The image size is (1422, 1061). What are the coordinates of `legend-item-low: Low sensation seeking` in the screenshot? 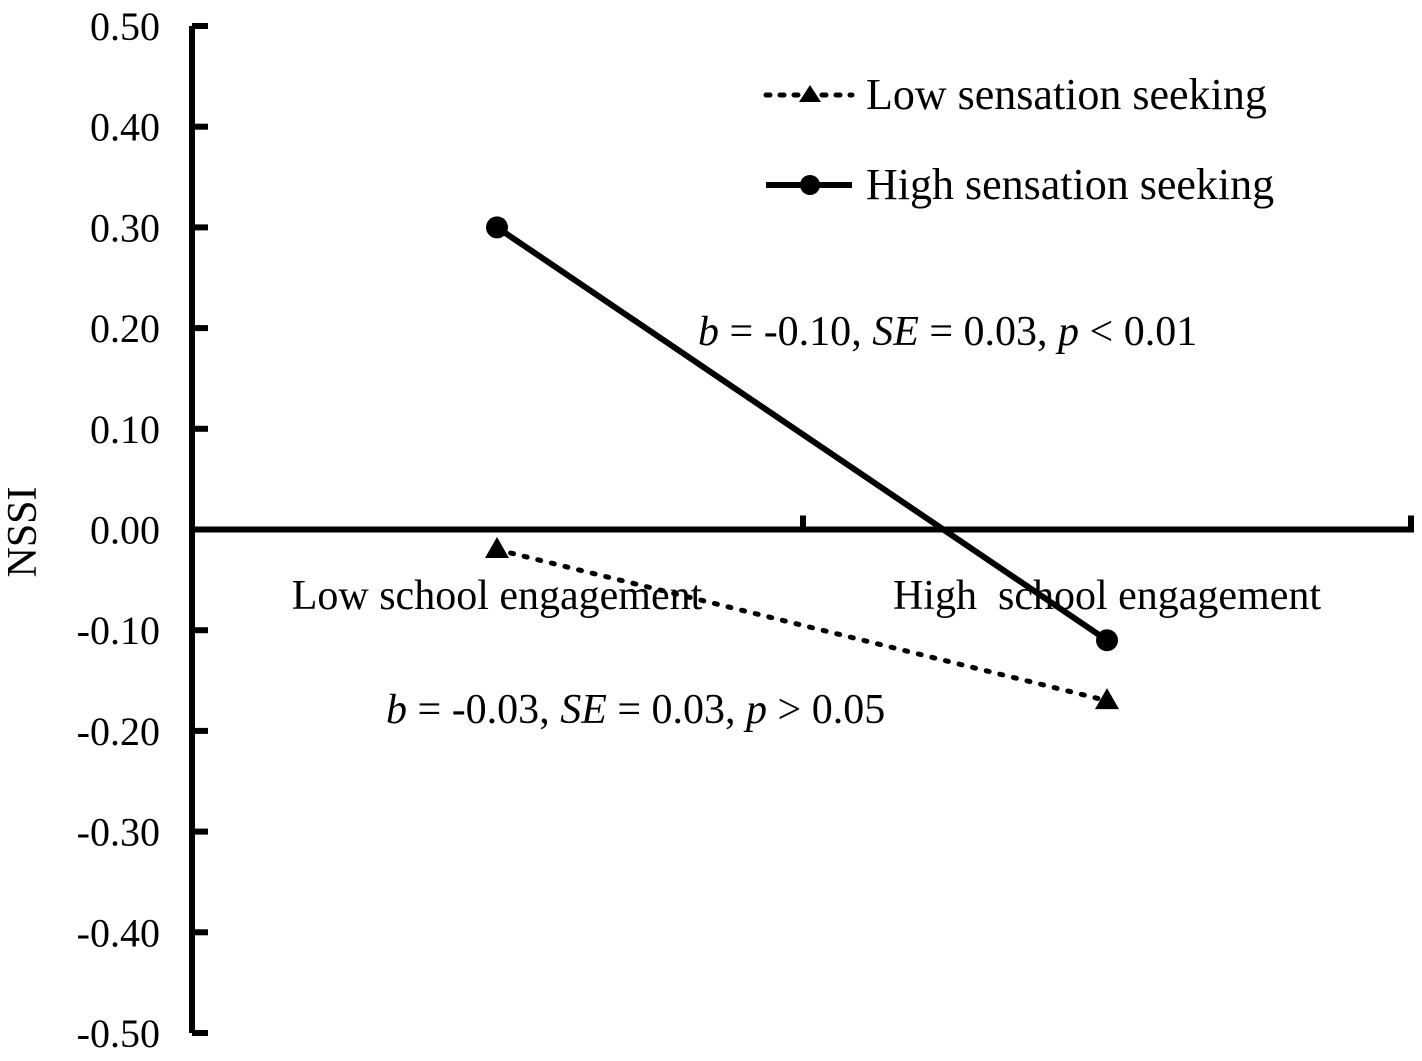 It's located at (1015, 94).